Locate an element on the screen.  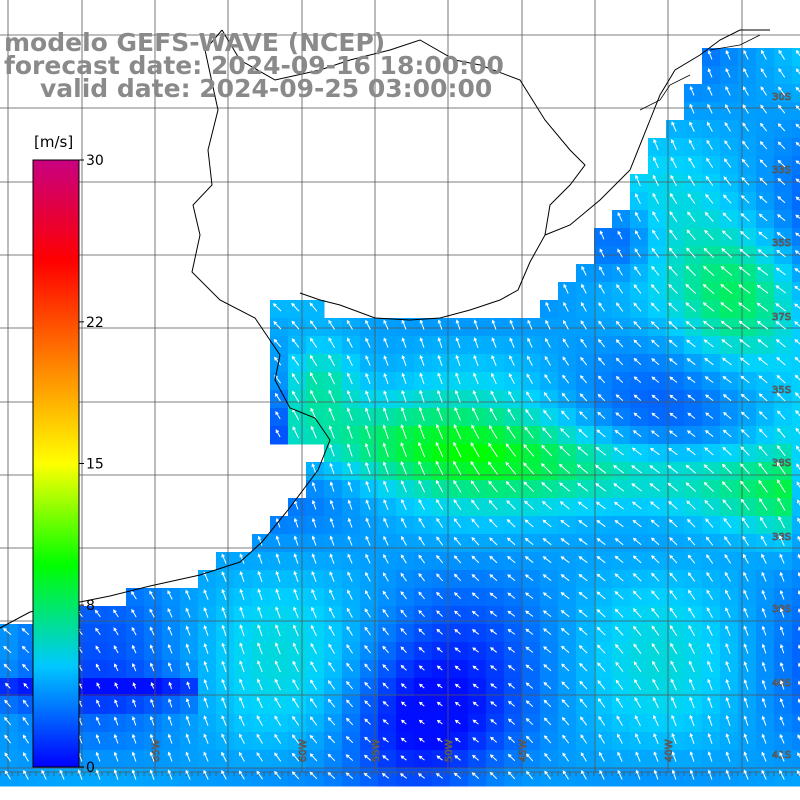
lat-label: 37S is located at coordinates (781, 317).